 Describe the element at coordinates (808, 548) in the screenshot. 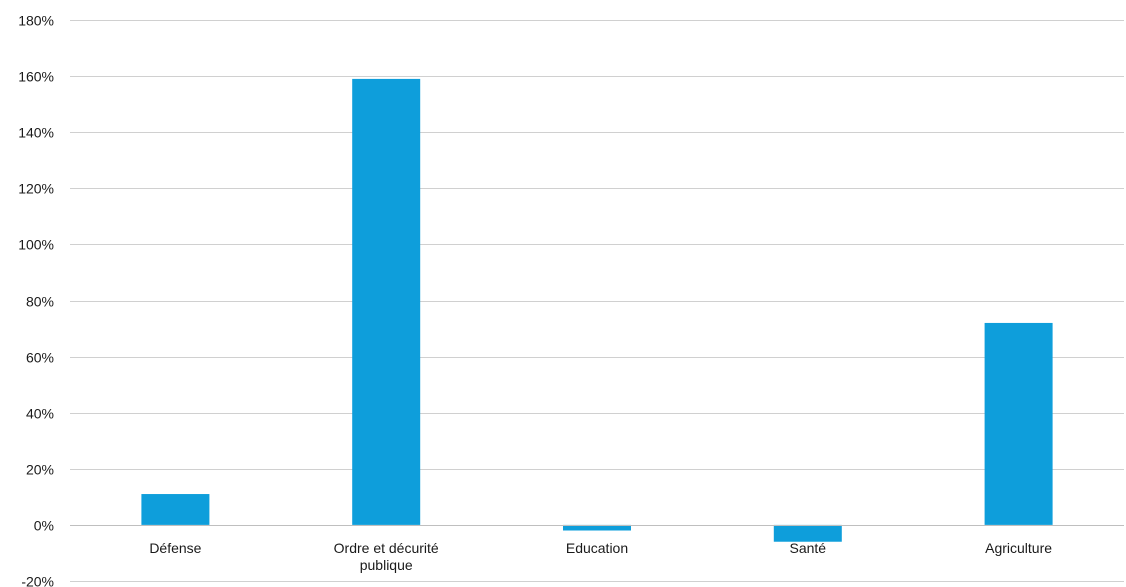

I see `x-category-label: Santé` at that location.